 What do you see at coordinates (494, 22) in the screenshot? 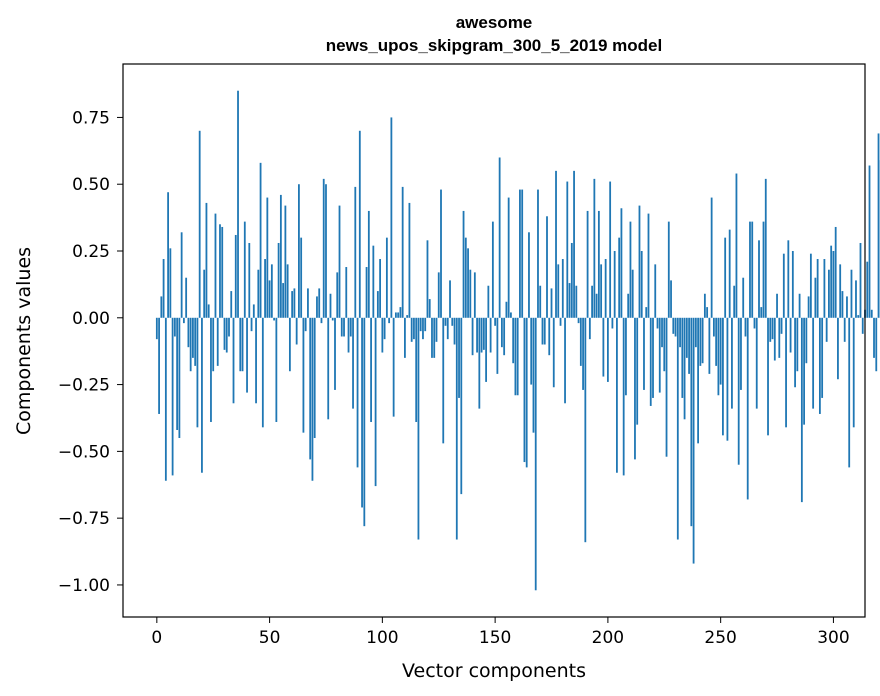
I see `chart-title-line1: awesome` at bounding box center [494, 22].